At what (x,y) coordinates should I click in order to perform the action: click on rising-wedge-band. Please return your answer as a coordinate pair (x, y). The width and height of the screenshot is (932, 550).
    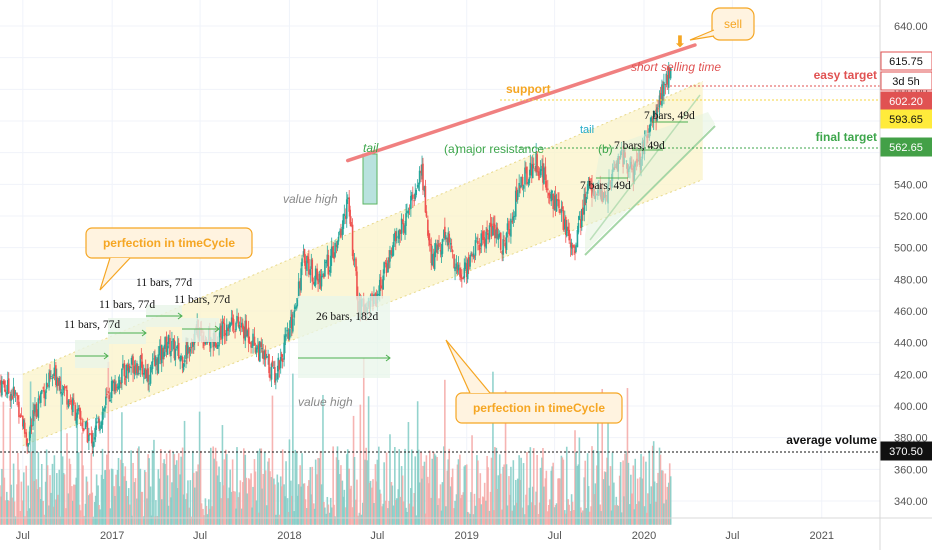
    Looking at the image, I should click on (650, 182).